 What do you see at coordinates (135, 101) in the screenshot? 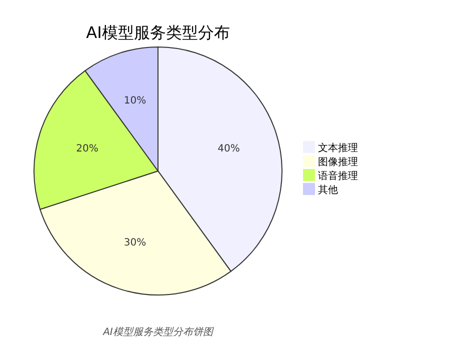
I see `data-label: 10%` at bounding box center [135, 101].